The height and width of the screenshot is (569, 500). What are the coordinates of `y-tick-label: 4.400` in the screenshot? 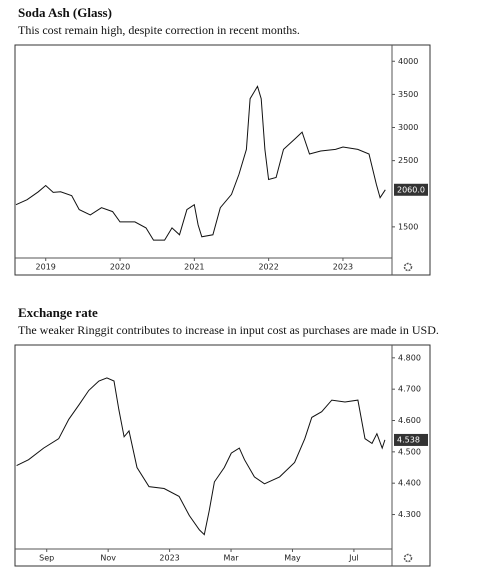 It's located at (409, 483).